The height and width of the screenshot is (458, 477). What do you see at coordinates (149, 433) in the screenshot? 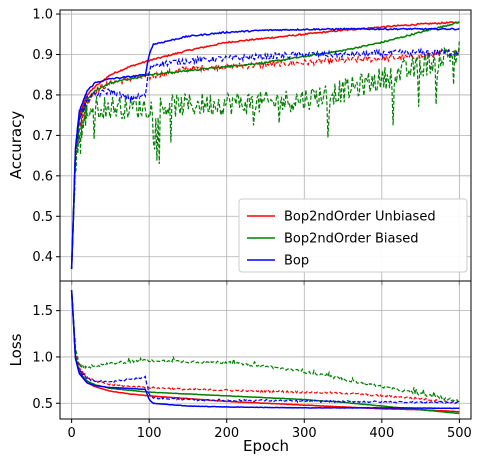
I see `x-tick-label: 100` at bounding box center [149, 433].